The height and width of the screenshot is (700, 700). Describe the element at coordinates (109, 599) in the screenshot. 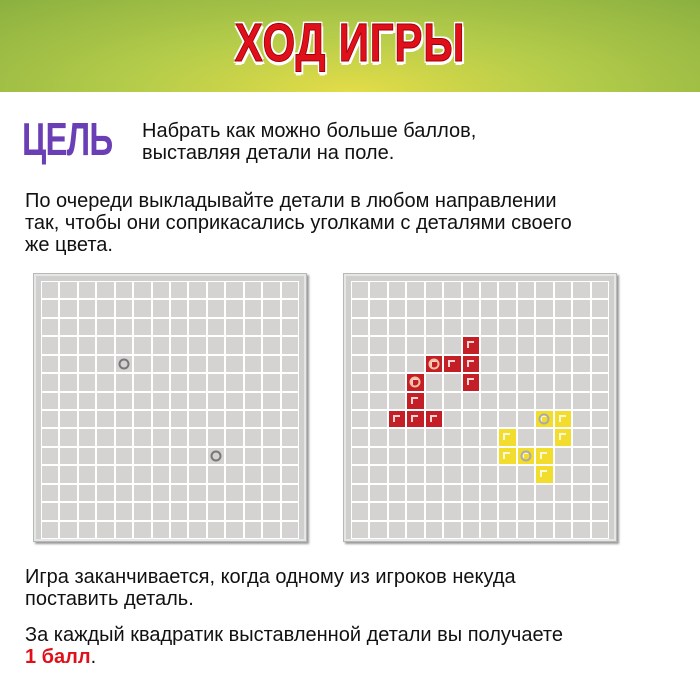

I see `rule-line: поставить деталь.` at that location.